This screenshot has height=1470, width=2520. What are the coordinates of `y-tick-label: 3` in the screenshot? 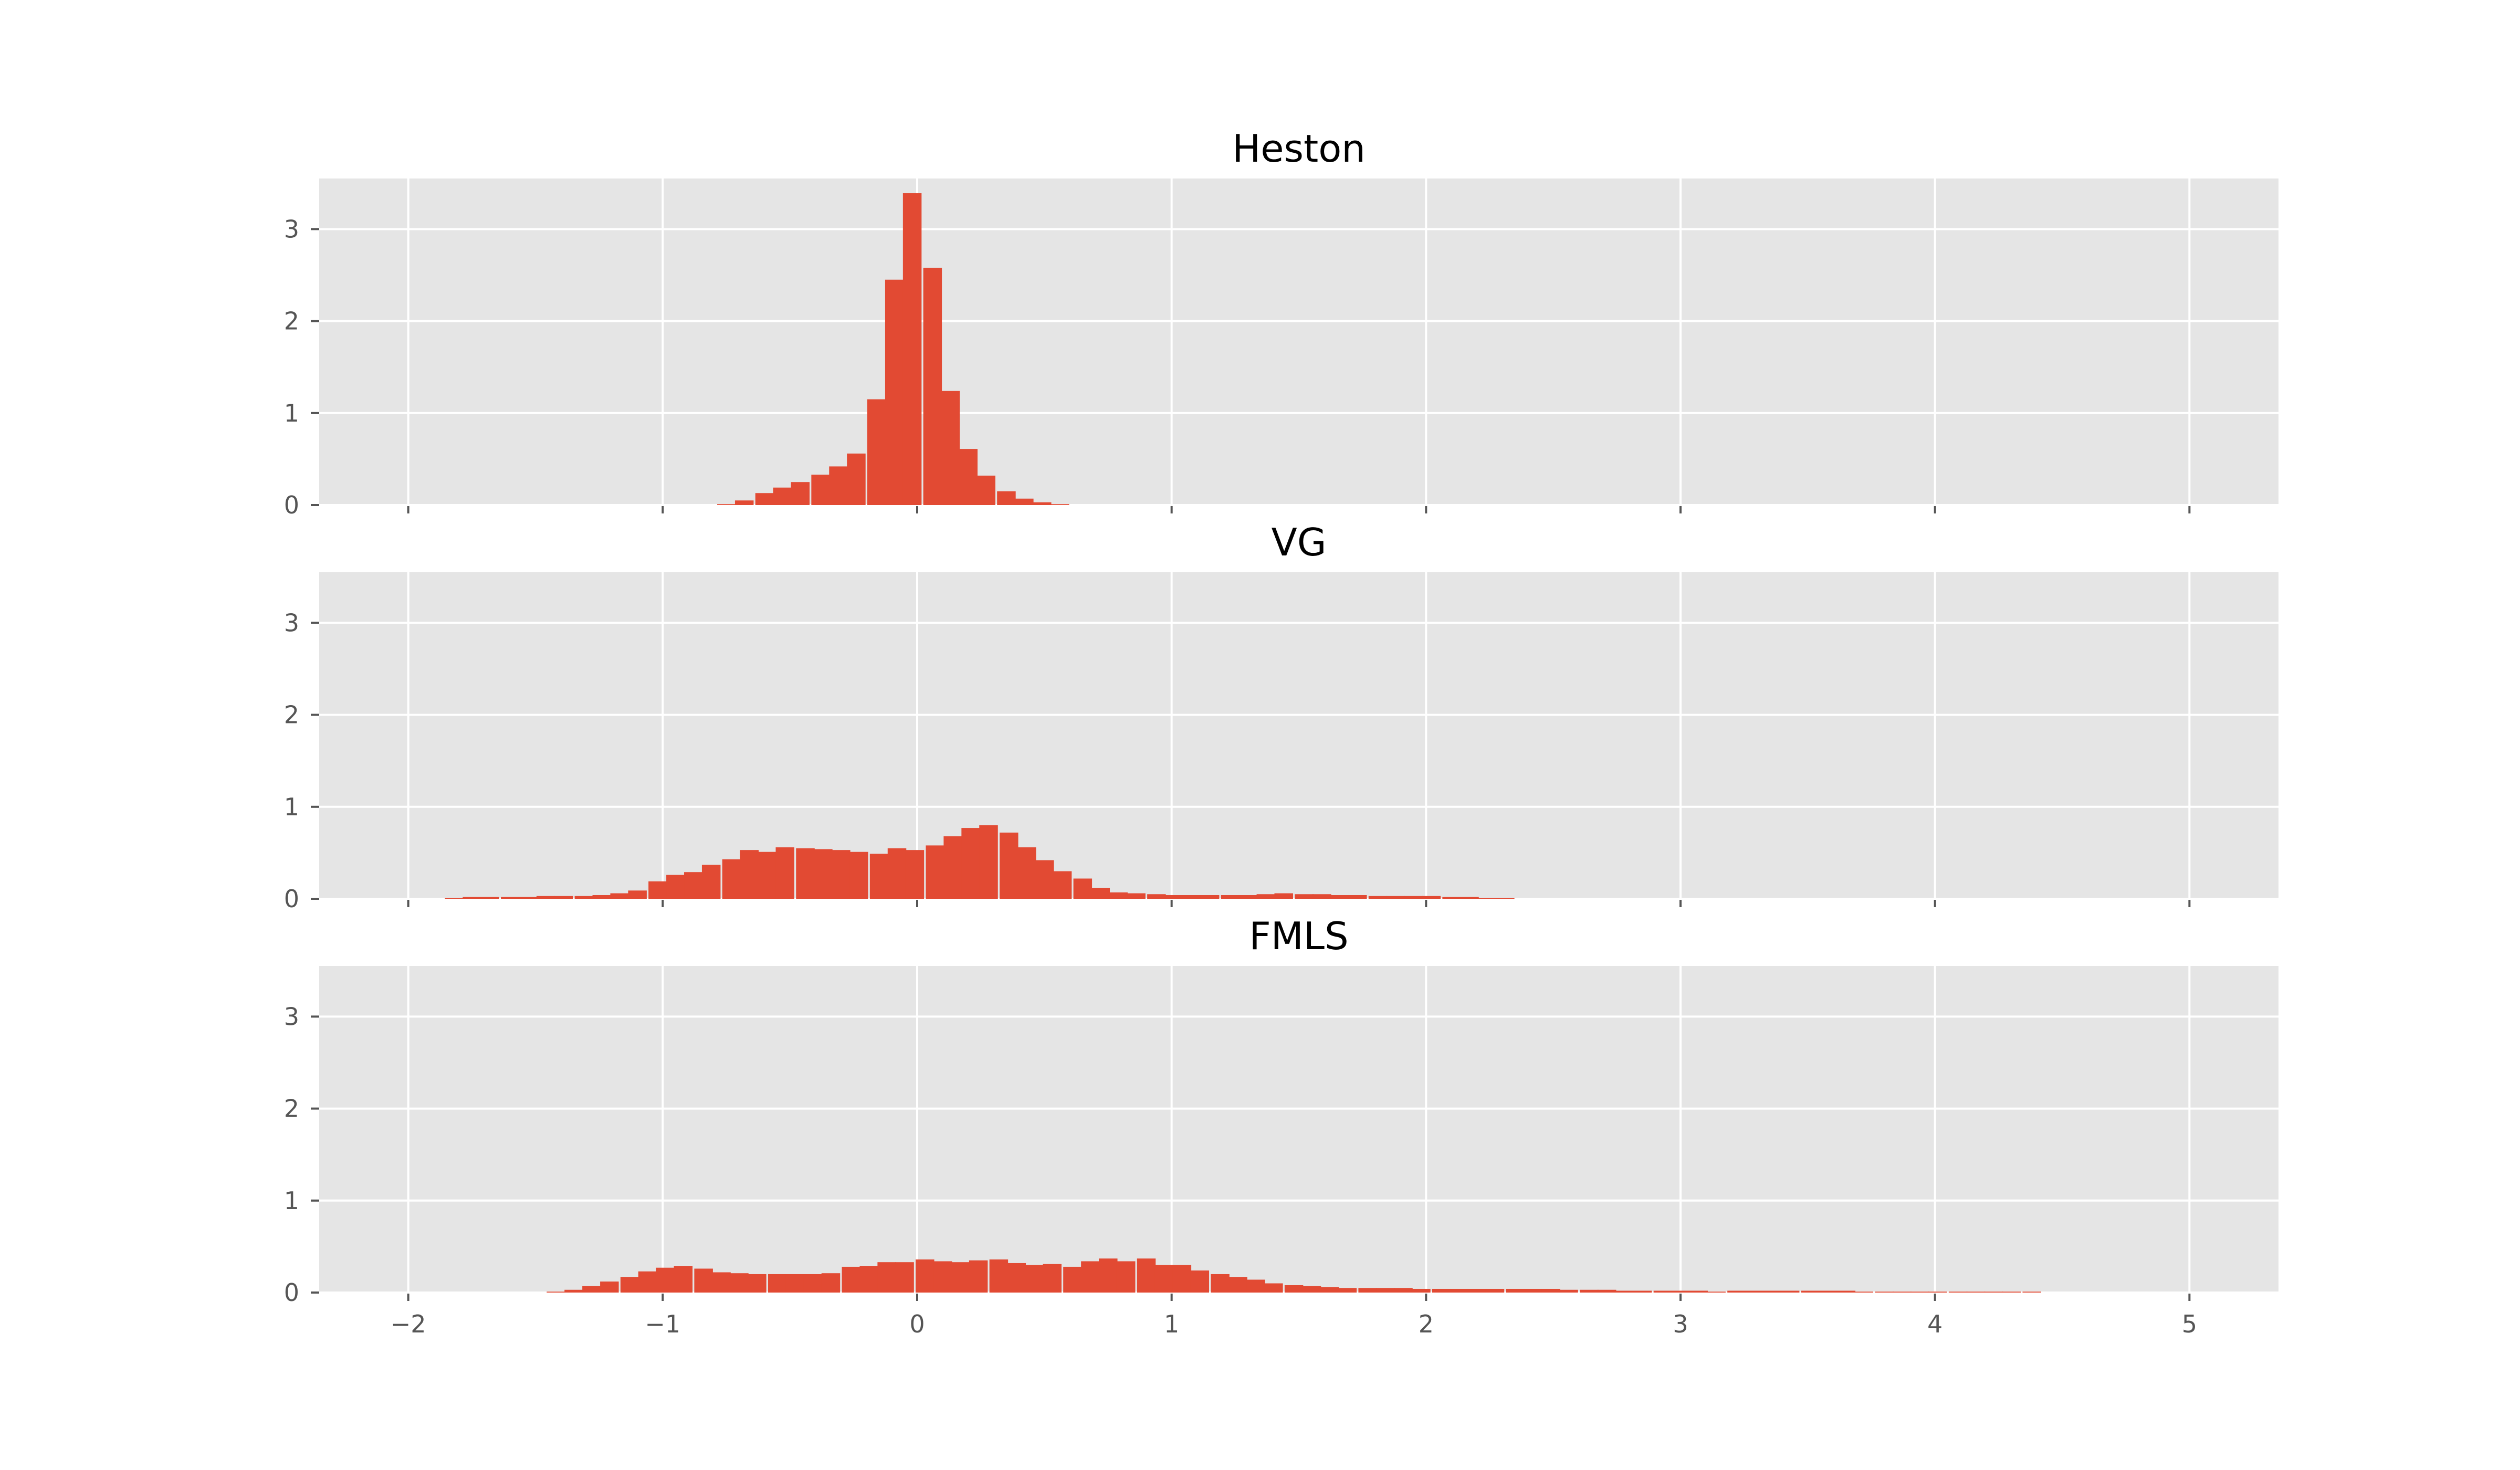 It's located at (291, 229).